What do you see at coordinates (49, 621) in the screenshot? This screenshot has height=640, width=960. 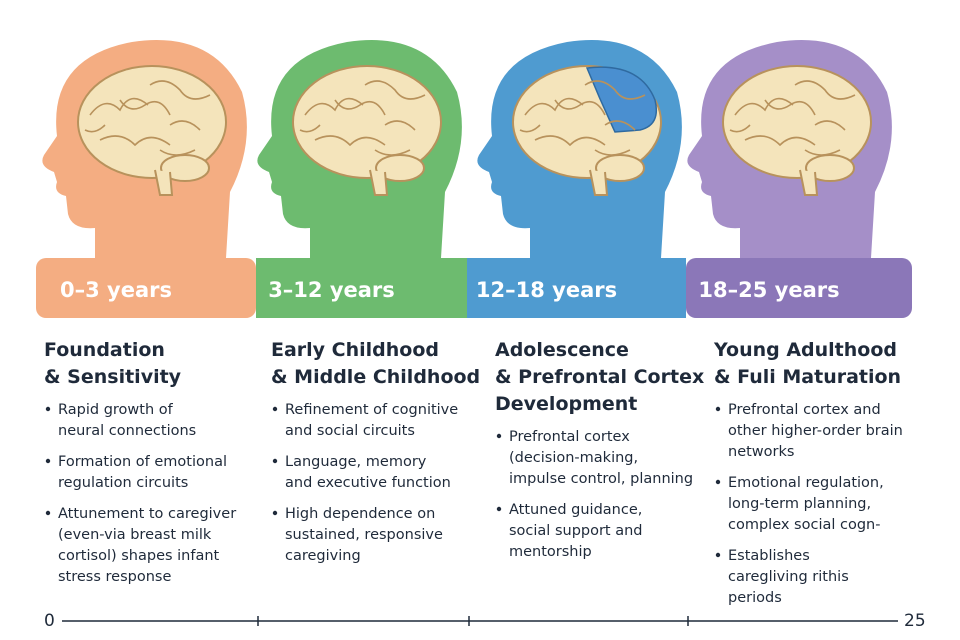 I see `timeline-start: 0` at bounding box center [49, 621].